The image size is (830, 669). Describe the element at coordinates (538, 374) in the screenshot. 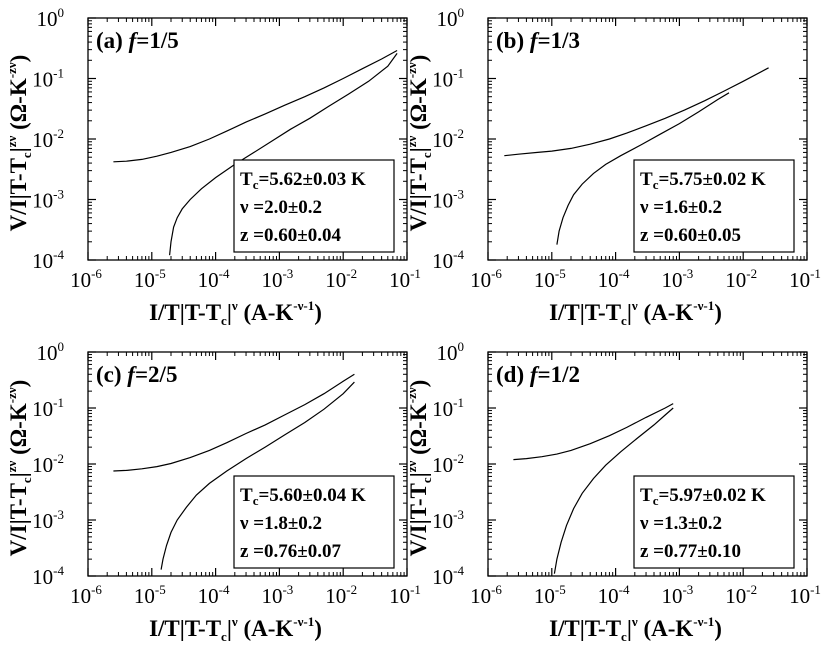

I see `panel-label: (d) f=1/2` at that location.